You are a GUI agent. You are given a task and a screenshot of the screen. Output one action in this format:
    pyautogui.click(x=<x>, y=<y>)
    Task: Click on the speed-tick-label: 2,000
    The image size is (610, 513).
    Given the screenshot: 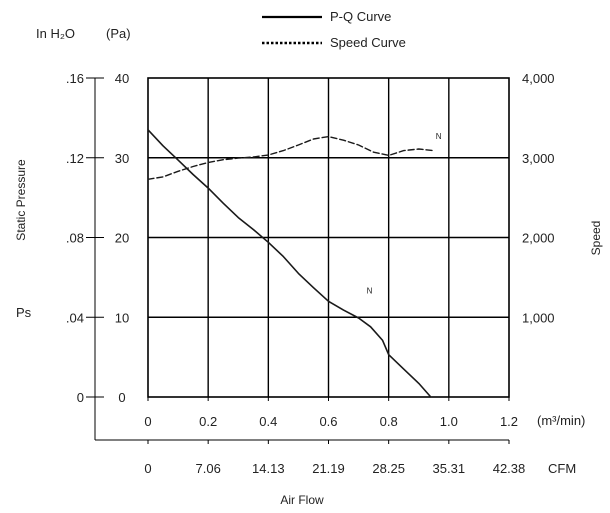 What is the action you would take?
    pyautogui.click(x=538, y=238)
    